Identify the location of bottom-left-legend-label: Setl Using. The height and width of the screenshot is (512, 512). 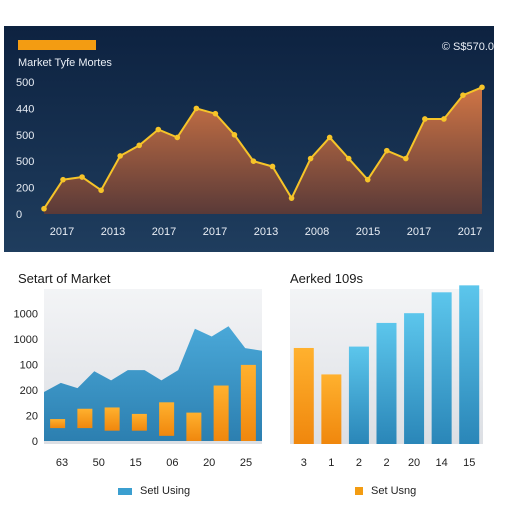
(165, 491).